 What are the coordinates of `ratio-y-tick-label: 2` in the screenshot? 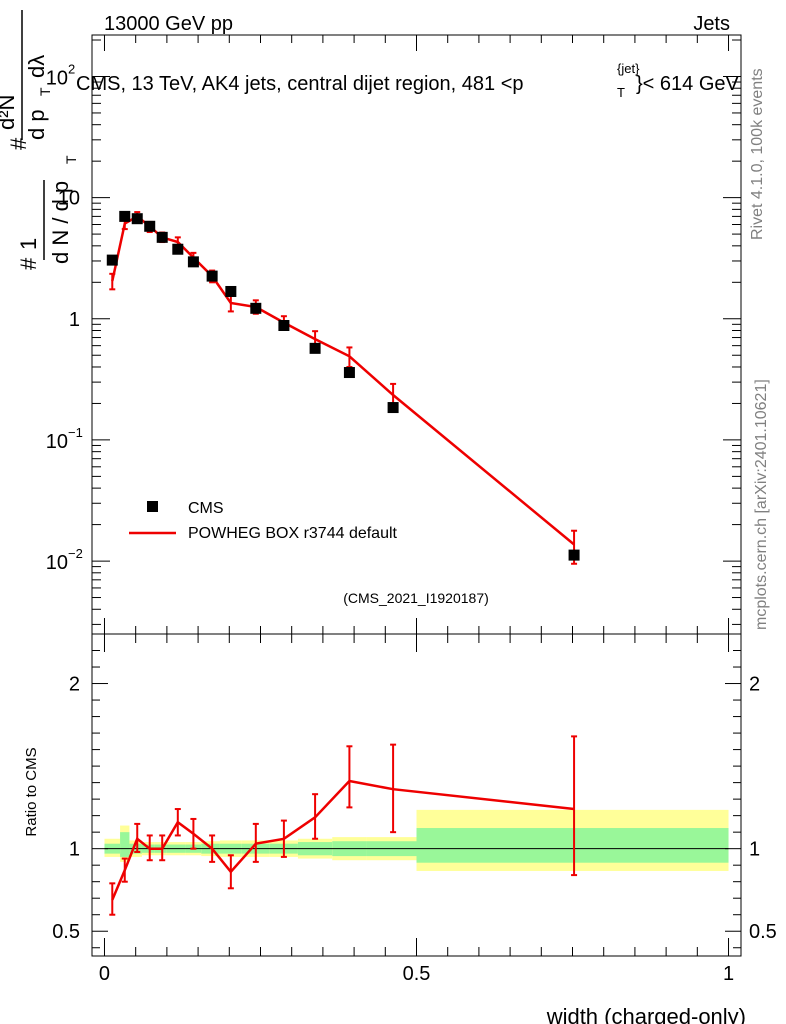 It's located at (74, 685).